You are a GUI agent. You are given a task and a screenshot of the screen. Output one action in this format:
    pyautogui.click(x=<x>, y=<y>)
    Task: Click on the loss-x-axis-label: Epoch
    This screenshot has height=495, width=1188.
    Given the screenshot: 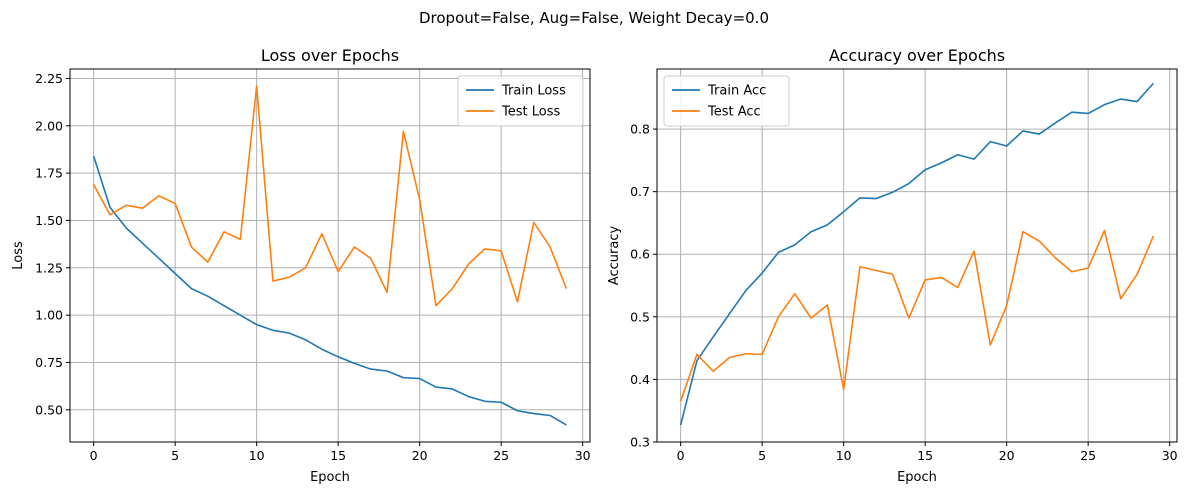 What is the action you would take?
    pyautogui.click(x=330, y=477)
    